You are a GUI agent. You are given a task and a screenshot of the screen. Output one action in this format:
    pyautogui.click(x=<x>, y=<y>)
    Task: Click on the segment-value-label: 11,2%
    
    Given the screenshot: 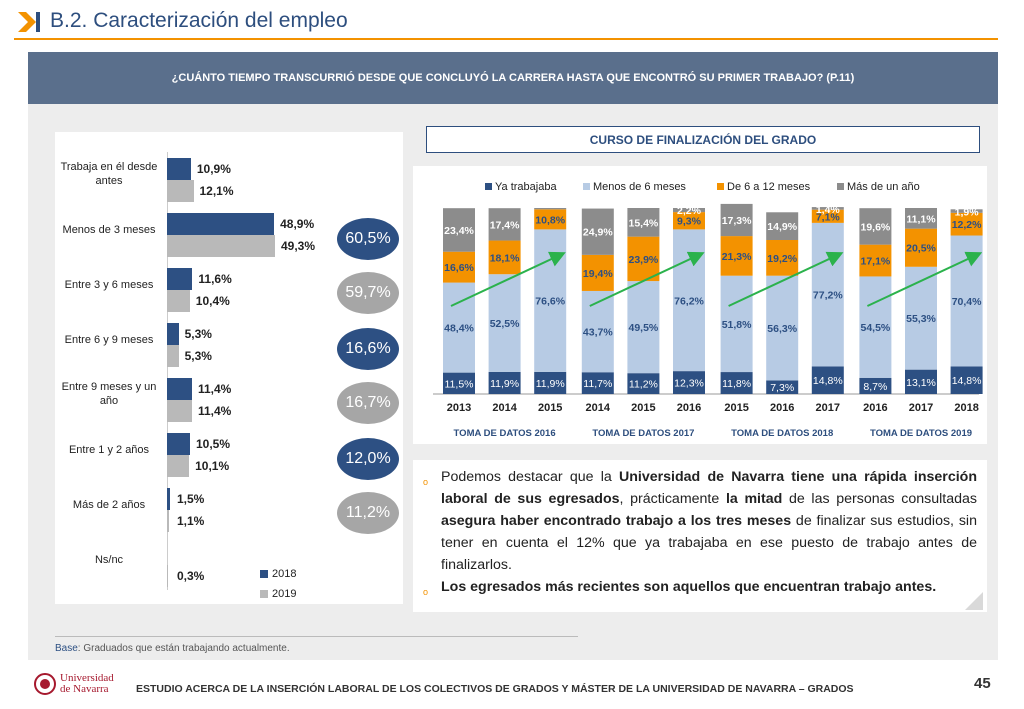 What is the action you would take?
    pyautogui.click(x=643, y=385)
    